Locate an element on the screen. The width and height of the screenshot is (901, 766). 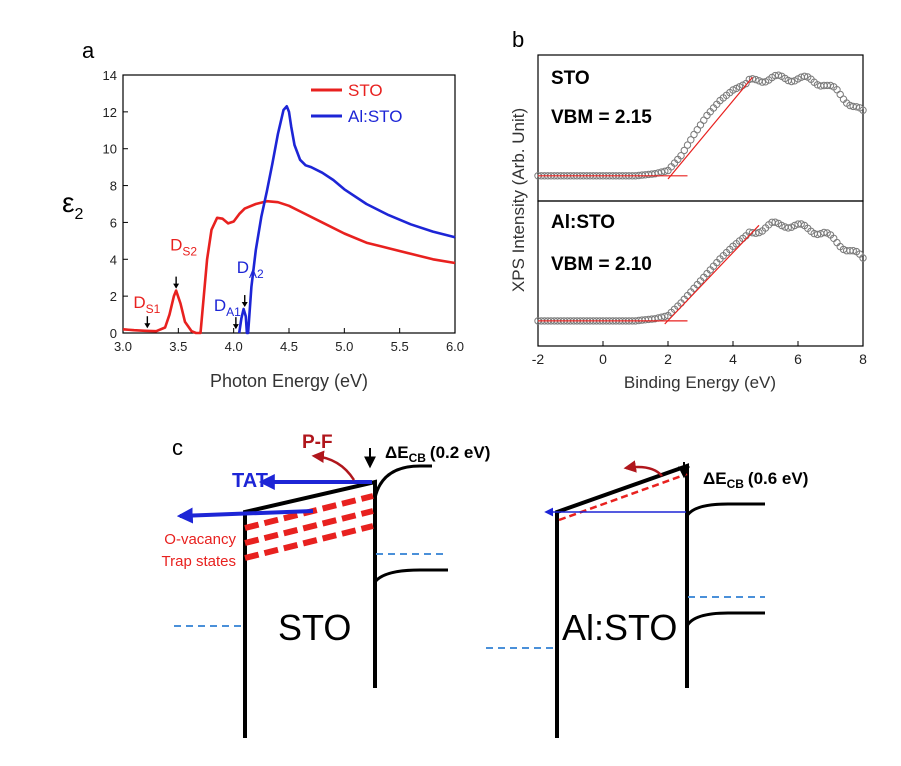
alsto-conduction-band is located at coordinates (622, 600).